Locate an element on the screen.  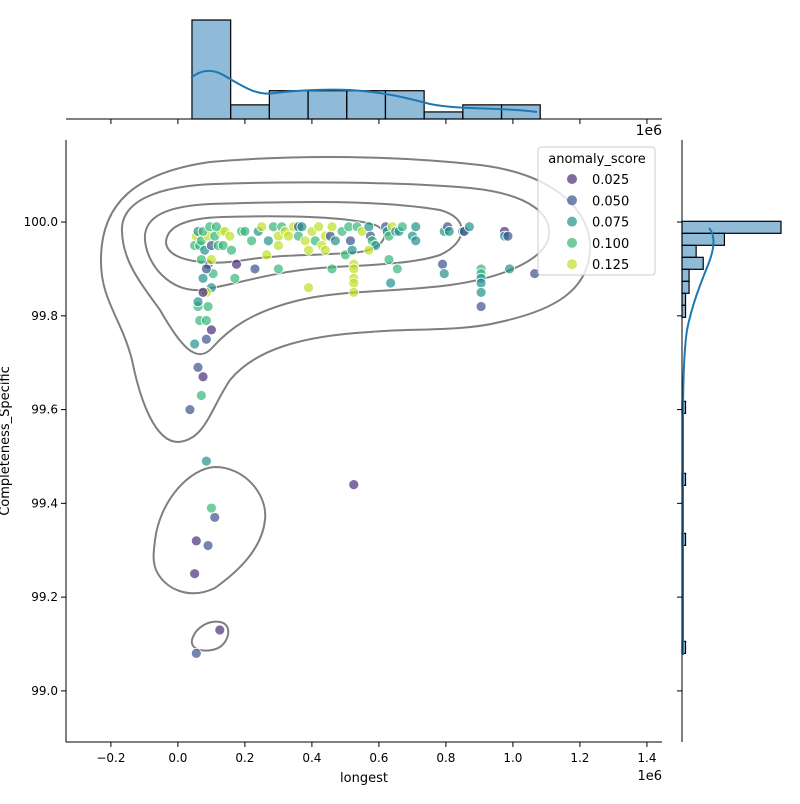
x-tick-label: 1.2 is located at coordinates (579, 758).